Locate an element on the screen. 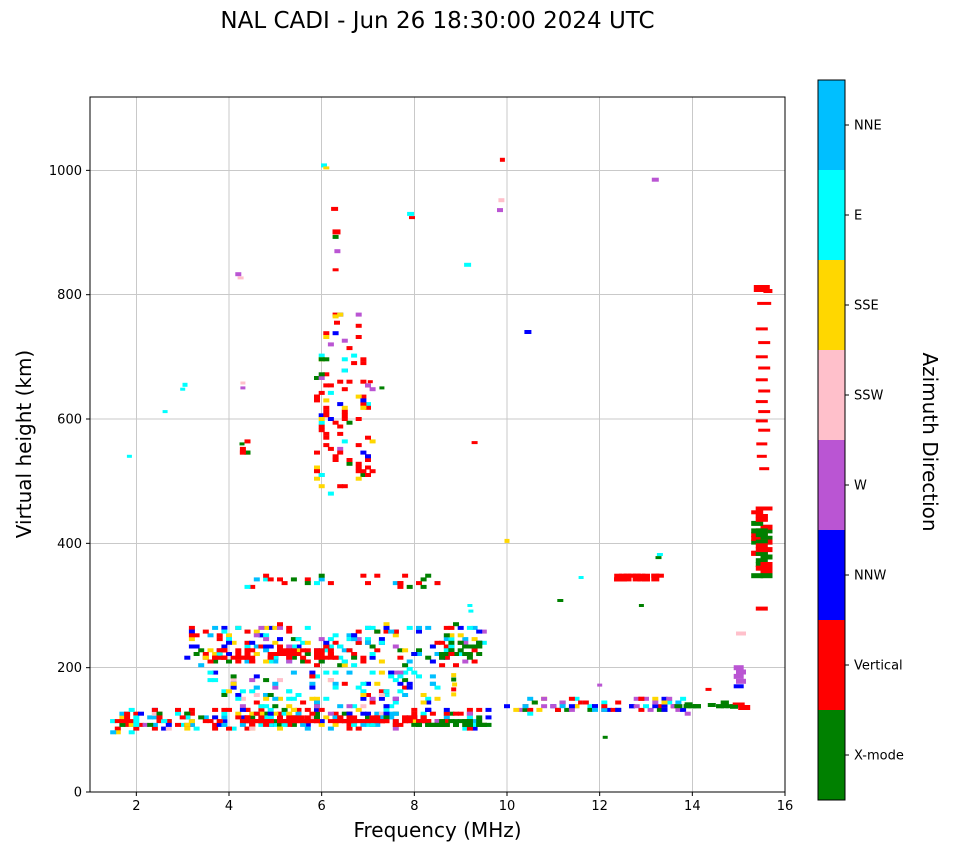 This screenshot has width=958, height=857. colorbar-segment-Vertical is located at coordinates (831, 665).